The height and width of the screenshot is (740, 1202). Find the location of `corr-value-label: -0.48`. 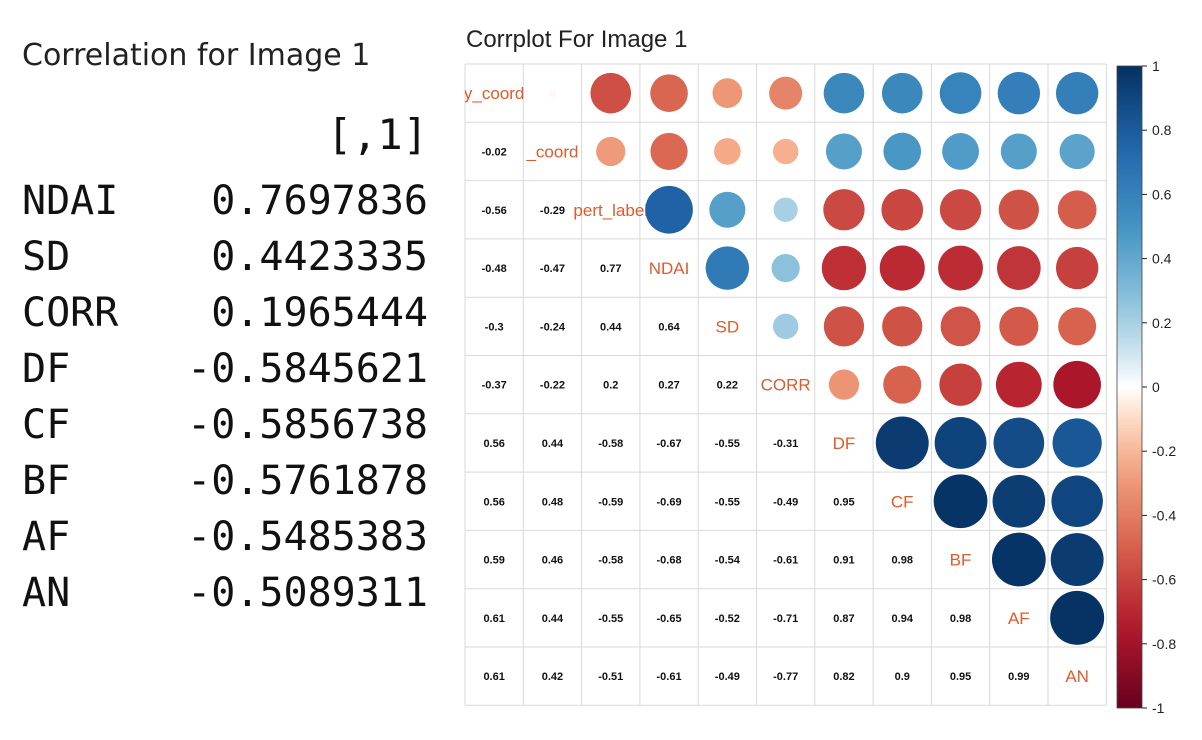

corr-value-label: -0.48 is located at coordinates (494, 269).